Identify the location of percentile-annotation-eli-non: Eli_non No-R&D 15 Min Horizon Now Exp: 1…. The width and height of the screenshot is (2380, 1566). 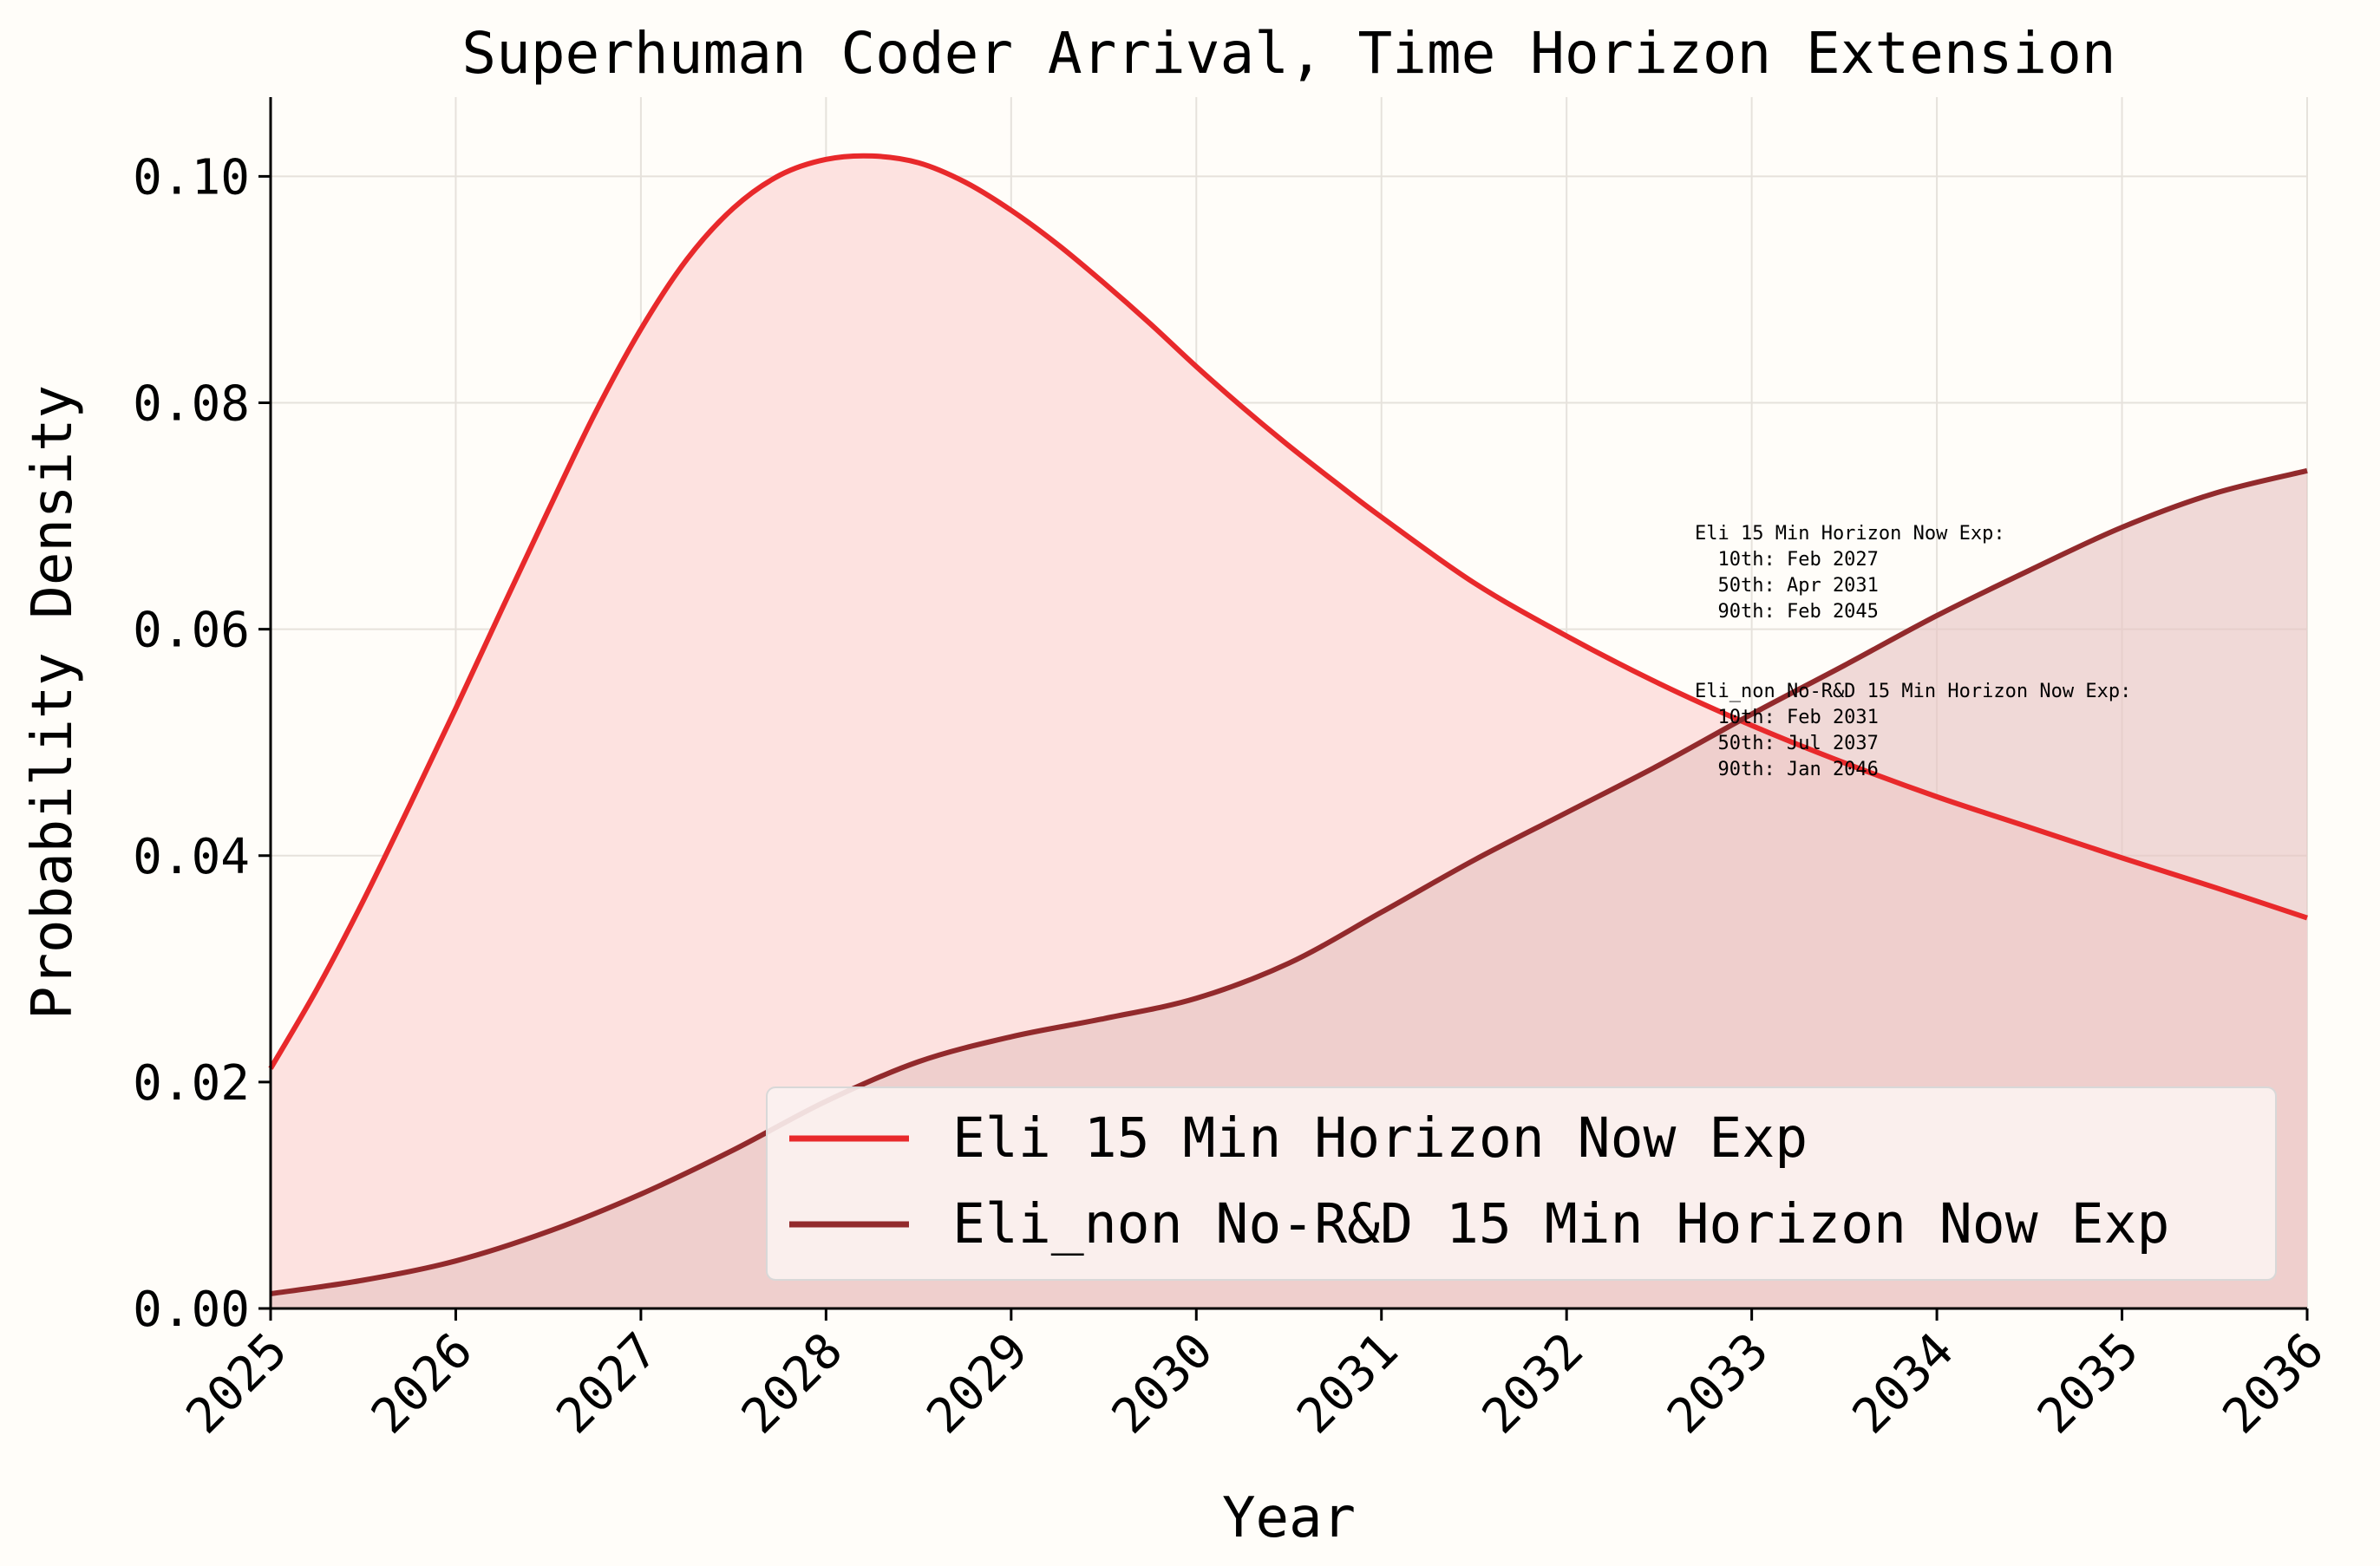
(1913, 730).